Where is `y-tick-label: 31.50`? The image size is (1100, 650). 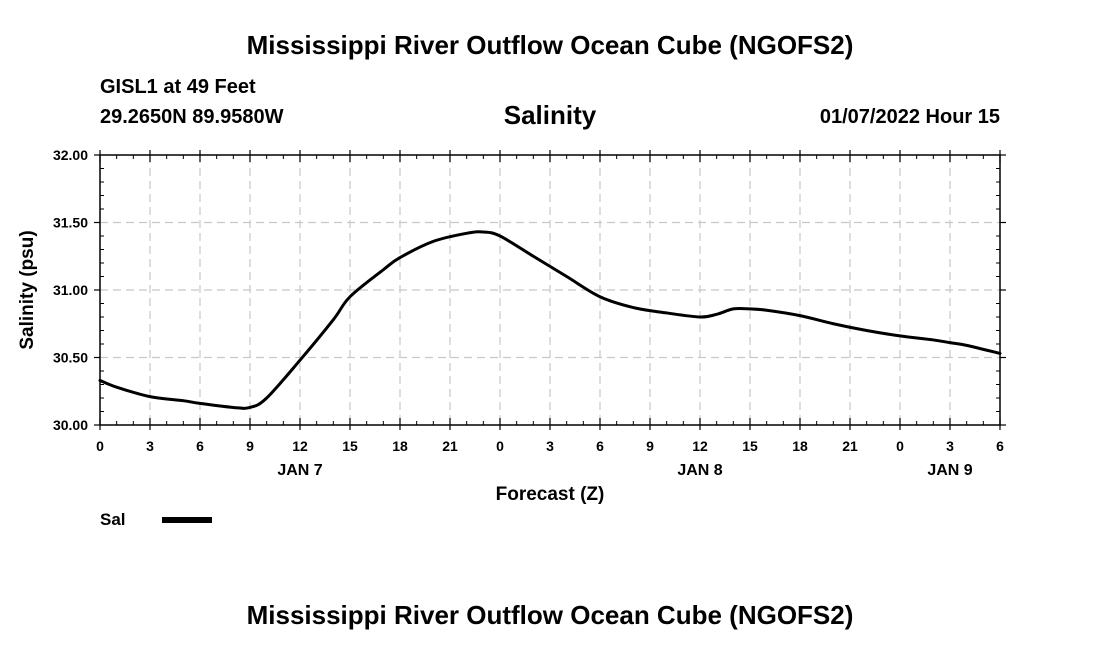
y-tick-label: 31.50 is located at coordinates (70, 223).